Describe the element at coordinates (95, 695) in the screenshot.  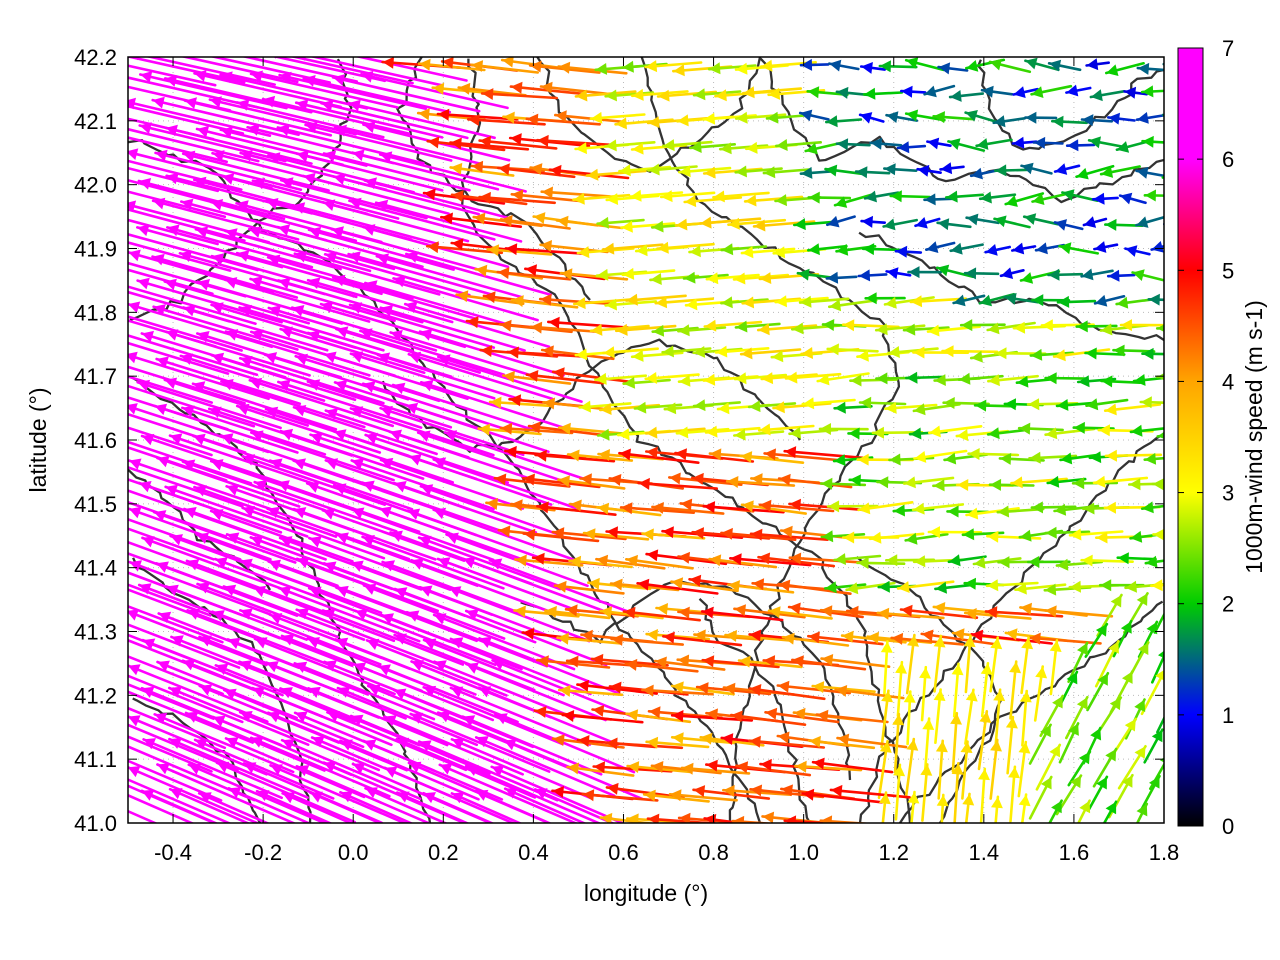
I see `y-tick-label: 41.2` at that location.